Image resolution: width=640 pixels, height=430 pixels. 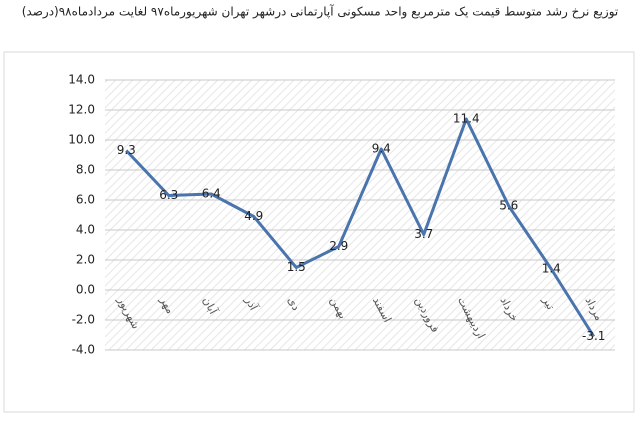 What do you see at coordinates (81, 110) in the screenshot?
I see `y-tick-label: 12.0` at bounding box center [81, 110].